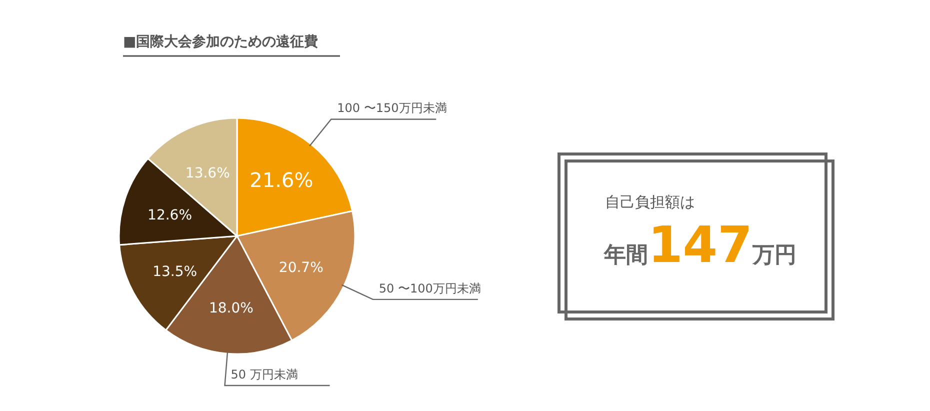 This screenshot has height=411, width=930. What do you see at coordinates (282, 180) in the screenshot?
I see `data-label: 21.6%` at bounding box center [282, 180].